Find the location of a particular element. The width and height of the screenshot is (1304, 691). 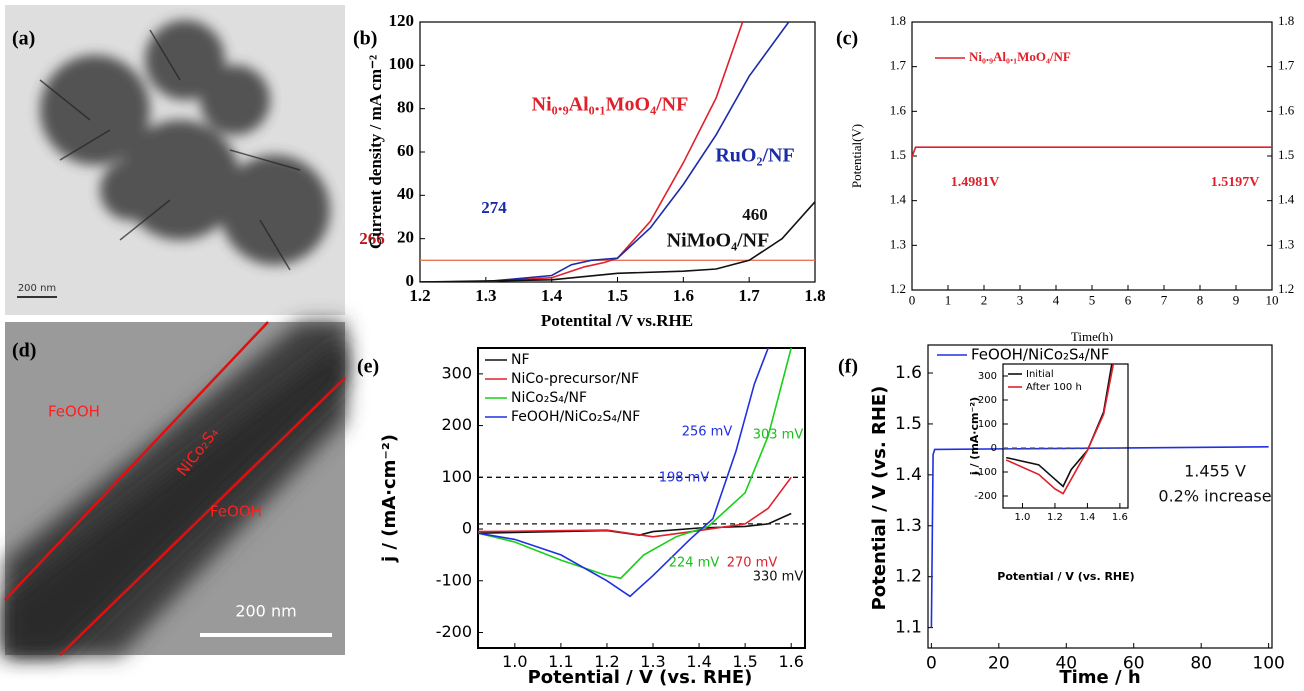

y-axis-label: j / (mA·cm⁻²) is located at coordinates (974, 436).